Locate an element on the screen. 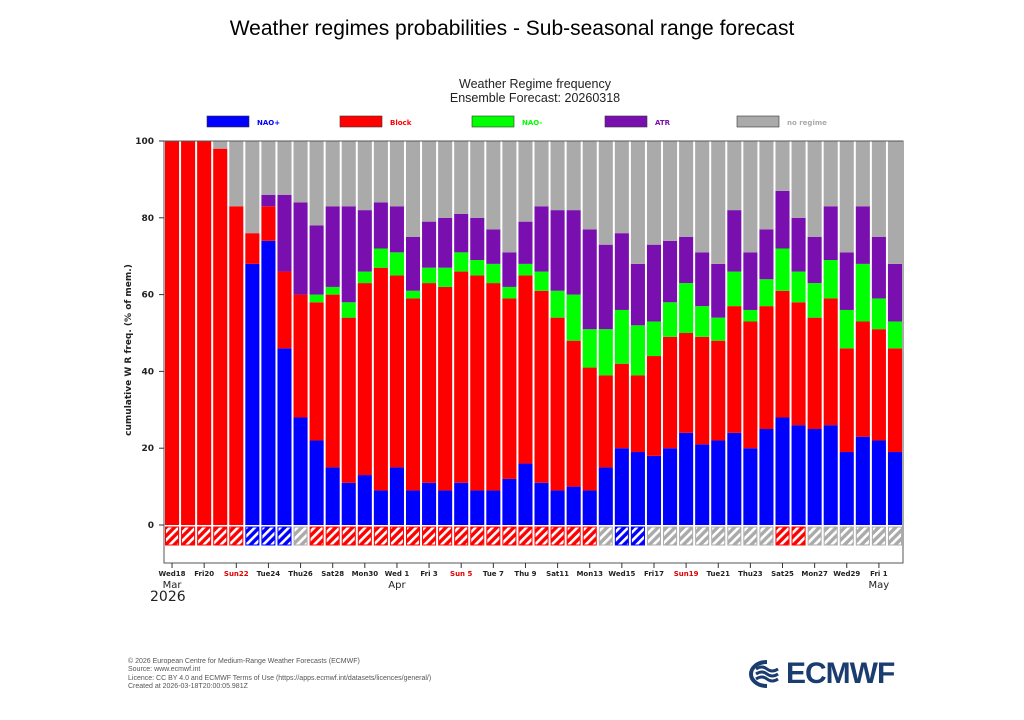 The image size is (1024, 720). y-tick-label: 80 is located at coordinates (147, 219).